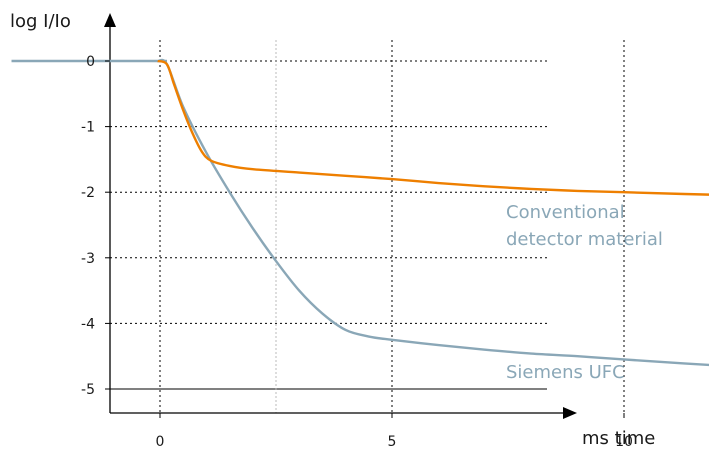 This screenshot has height=453, width=709. What do you see at coordinates (565, 372) in the screenshot?
I see `series-label-siemens-ufc: Siemens UFC` at bounding box center [565, 372].